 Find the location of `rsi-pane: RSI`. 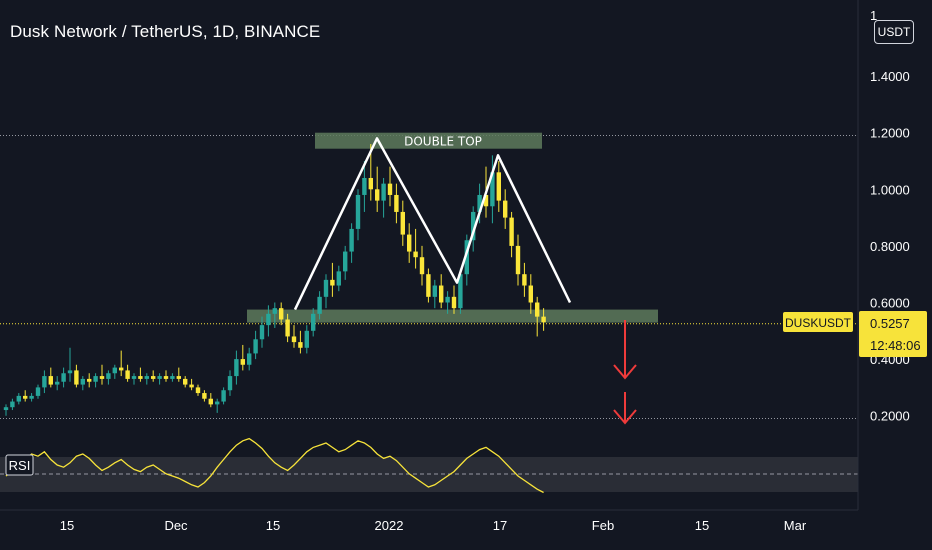

rsi-pane: RSI is located at coordinates (429, 465).